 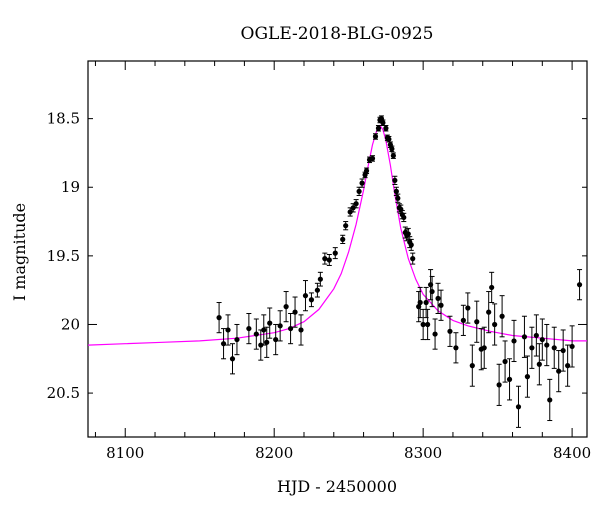 I want to click on y-tick-label: 18.5, so click(x=63, y=119).